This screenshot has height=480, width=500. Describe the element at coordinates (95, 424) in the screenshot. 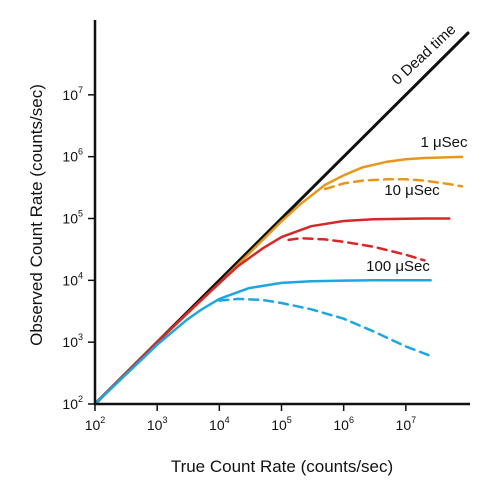

I see `x-tick-label: 10²` at that location.